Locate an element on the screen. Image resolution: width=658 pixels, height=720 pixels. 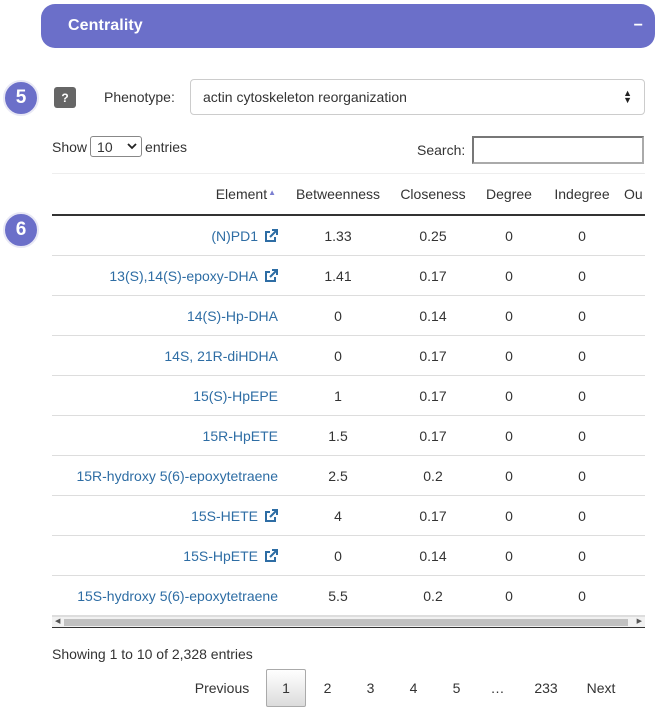
cell-betweenness: 4 is located at coordinates (338, 515).